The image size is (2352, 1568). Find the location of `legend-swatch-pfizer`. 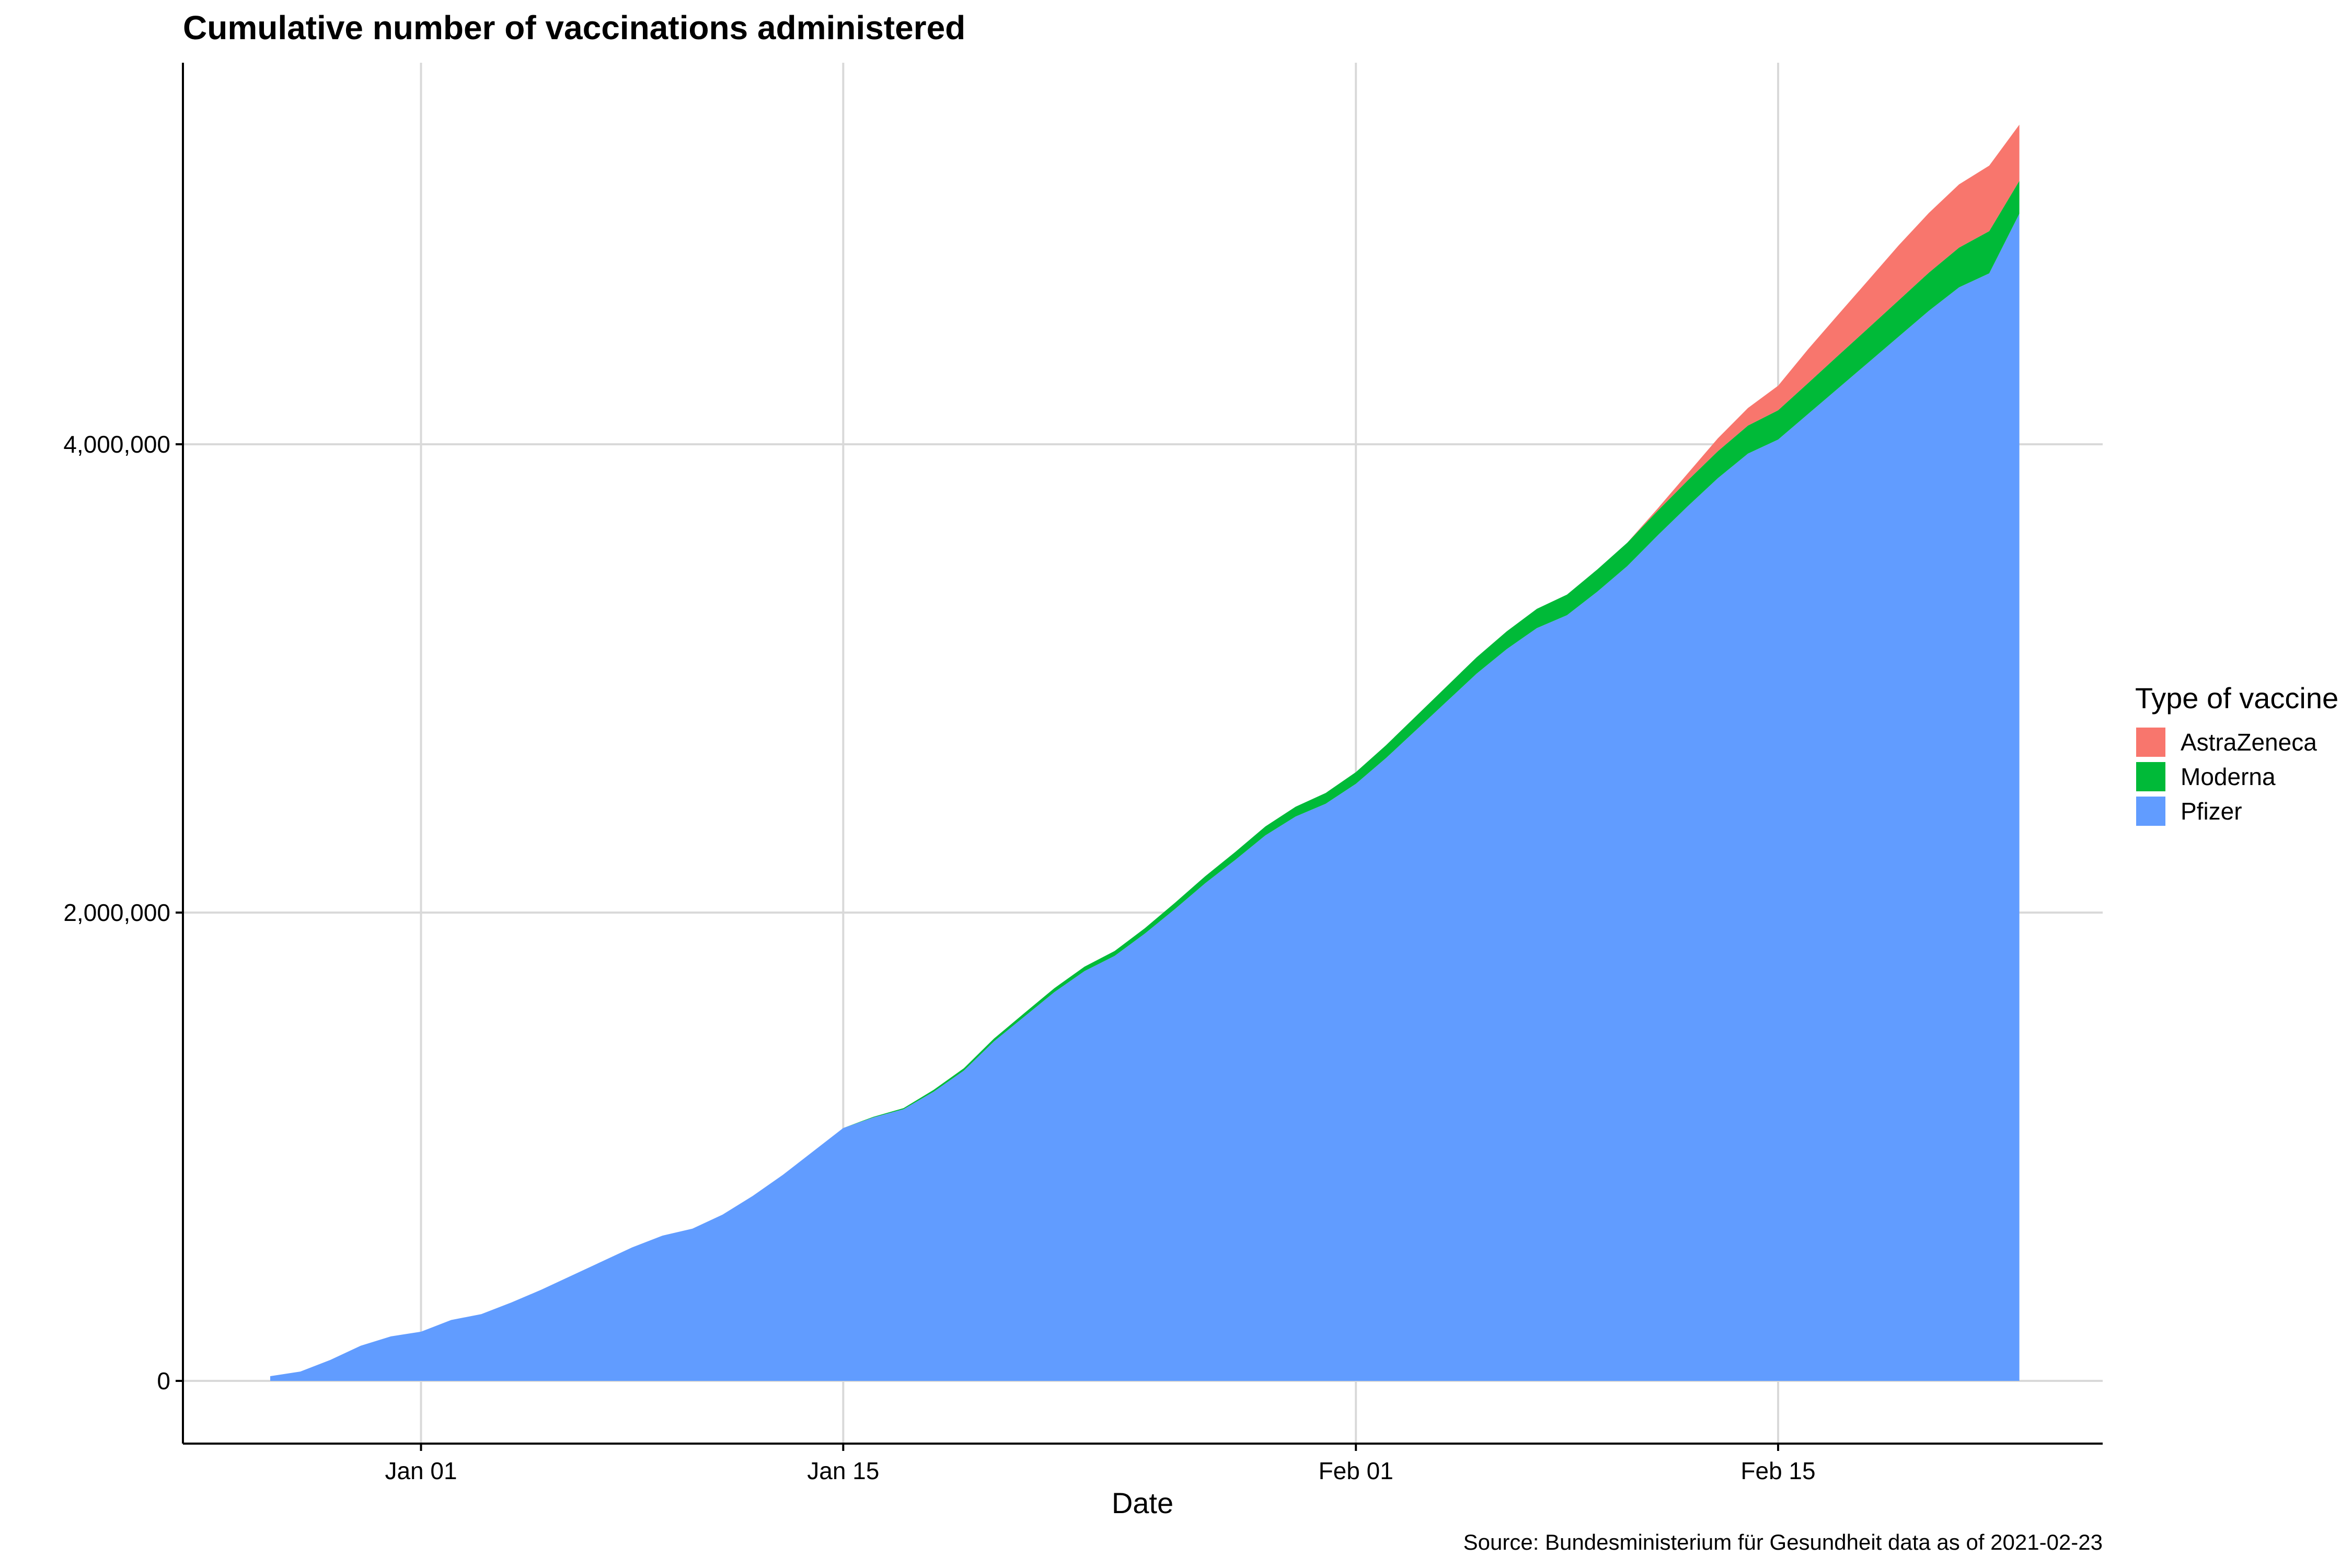

legend-swatch-pfizer is located at coordinates (2150, 811).